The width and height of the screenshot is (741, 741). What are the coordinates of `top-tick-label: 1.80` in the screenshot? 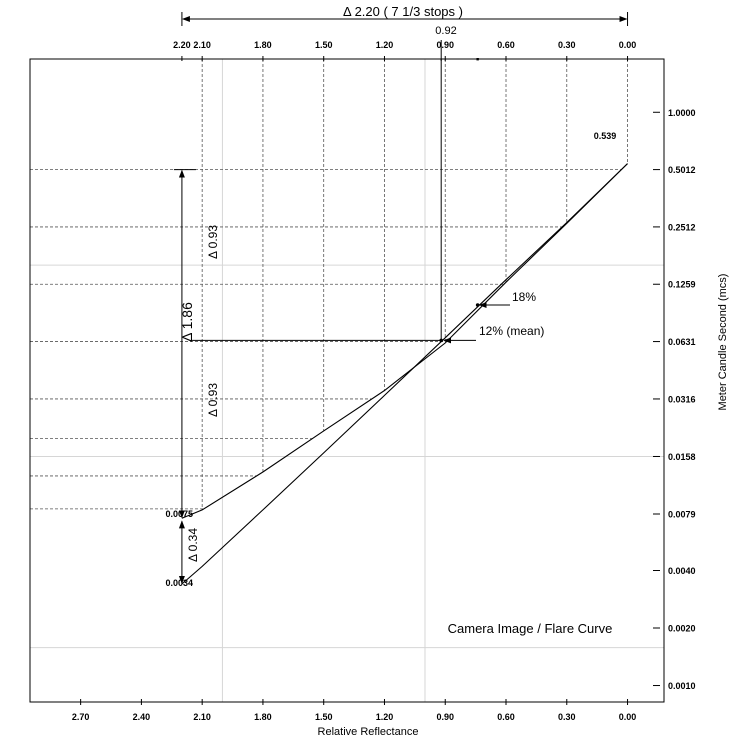 It's located at (263, 45).